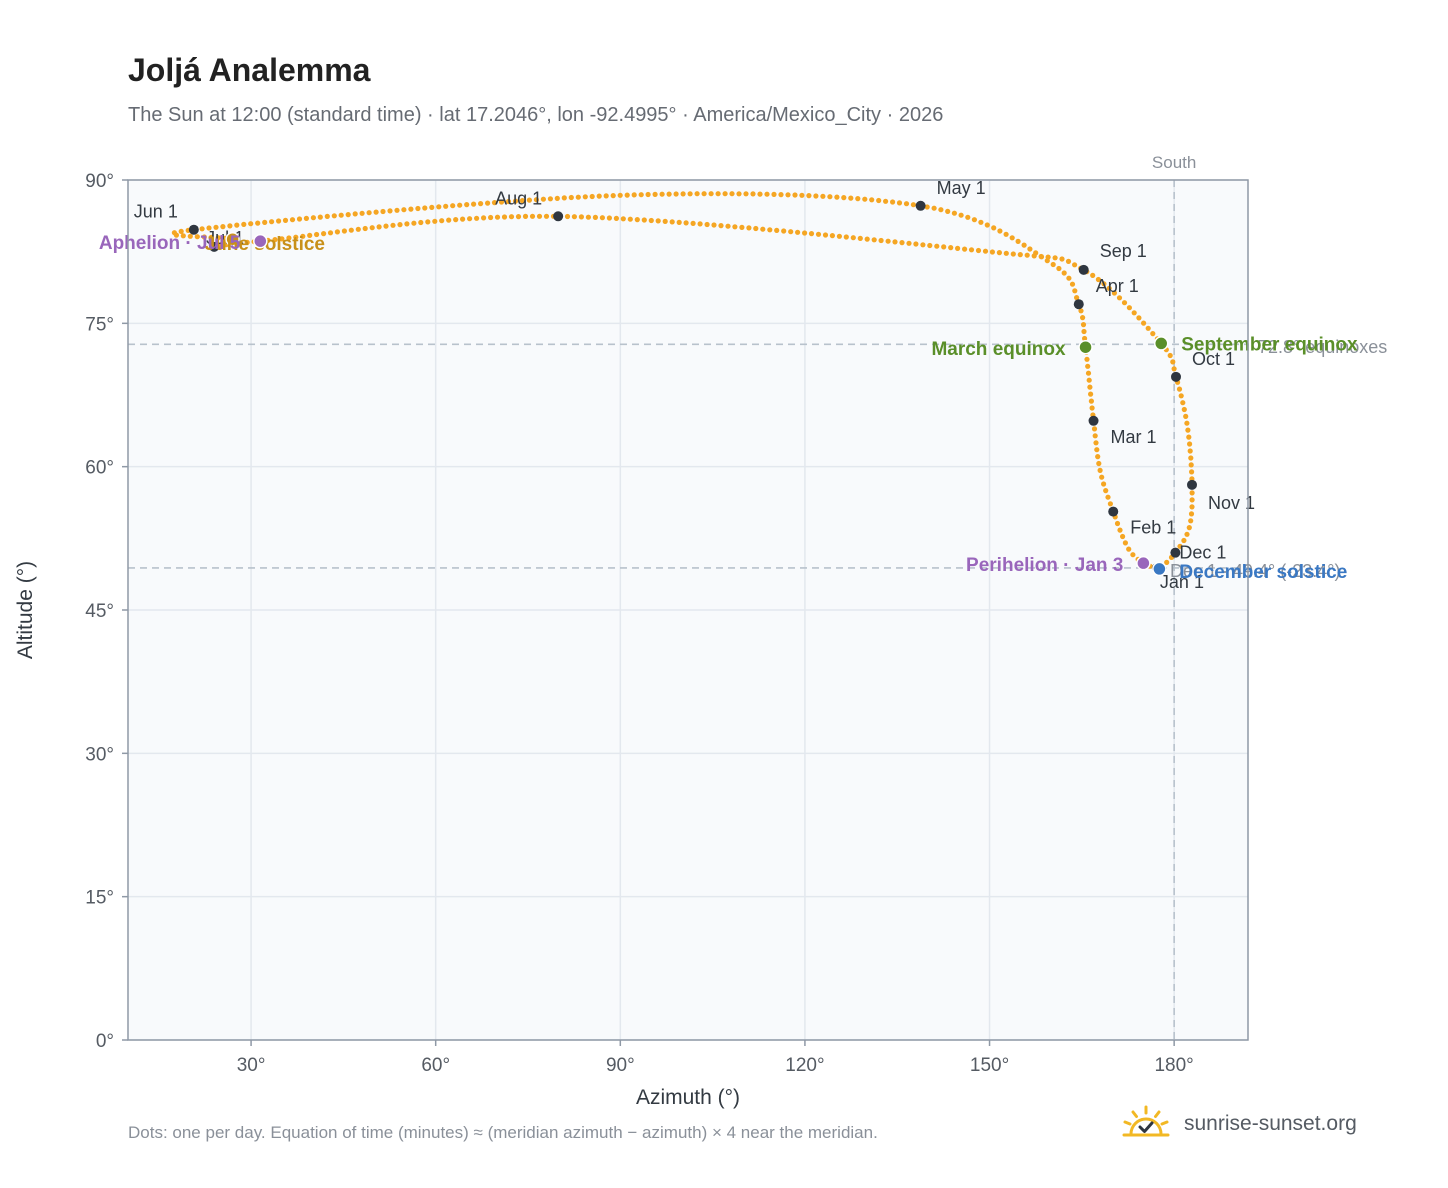  What do you see at coordinates (1143, 563) in the screenshot?
I see `event-marker` at bounding box center [1143, 563].